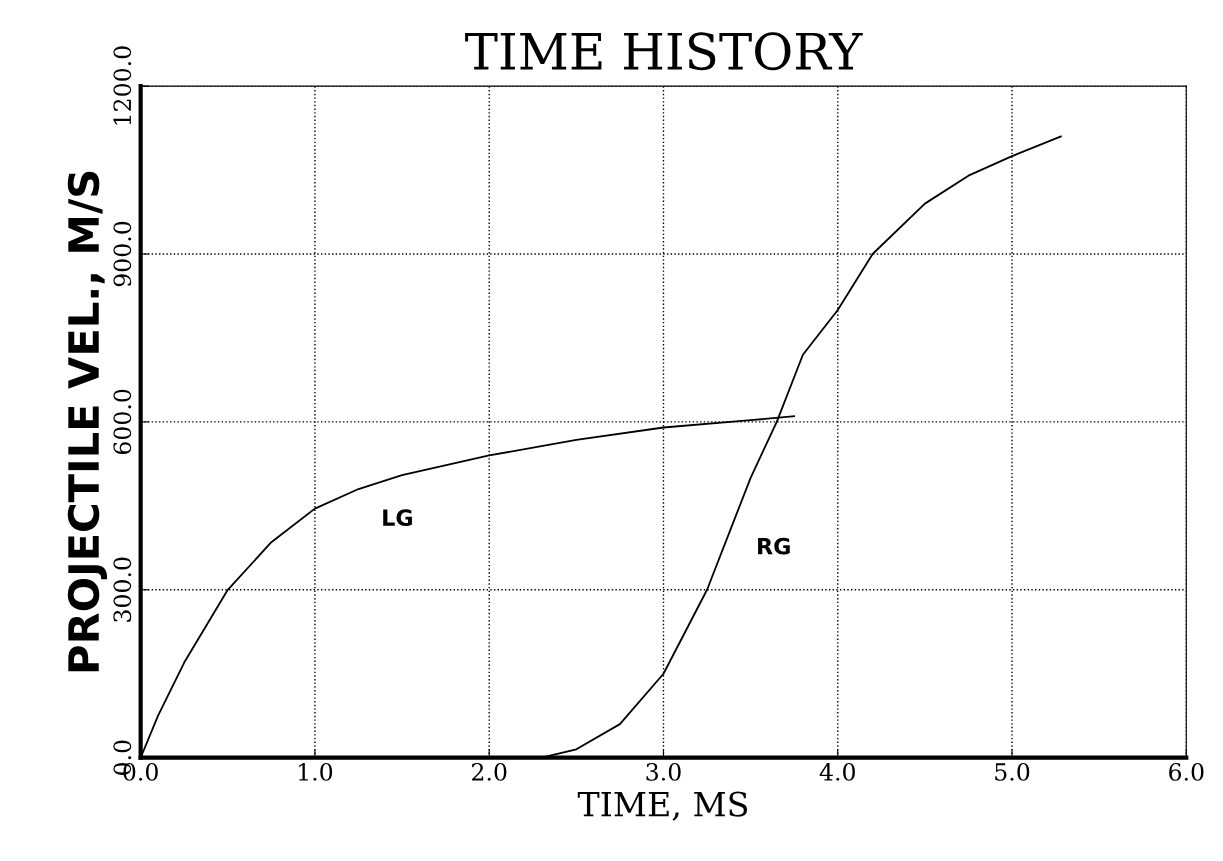 The image size is (1223, 861). I want to click on series-label: LG, so click(397, 518).